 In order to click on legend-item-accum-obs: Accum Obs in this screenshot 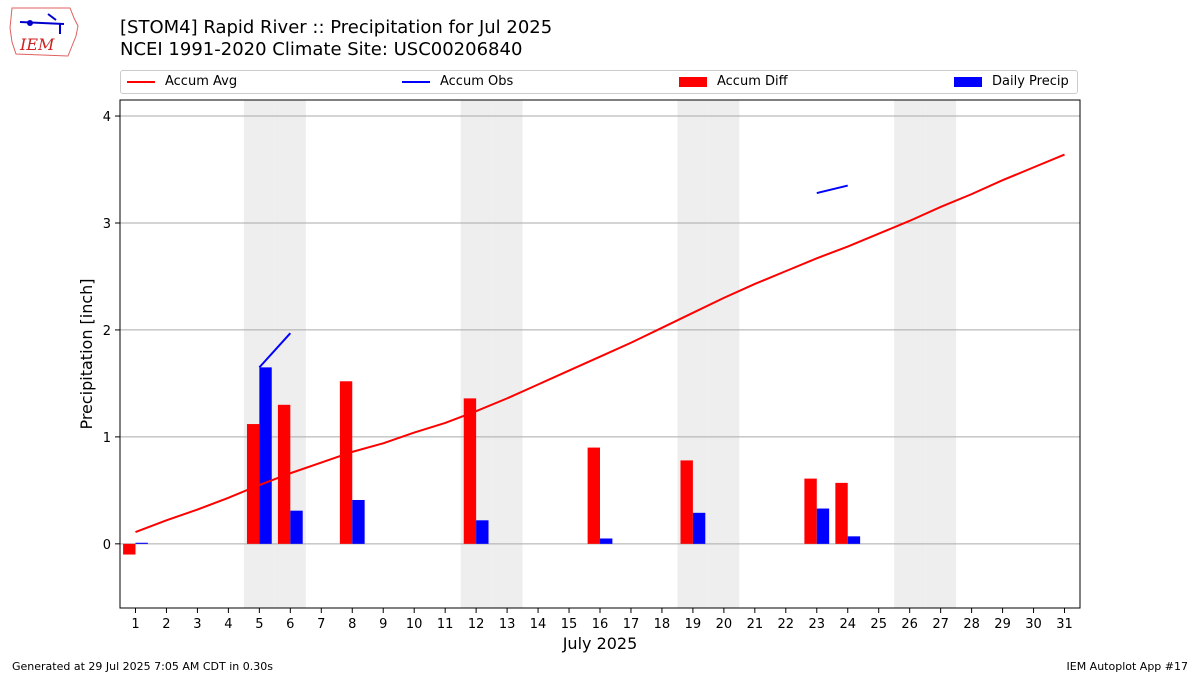, I will do `click(457, 81)`.